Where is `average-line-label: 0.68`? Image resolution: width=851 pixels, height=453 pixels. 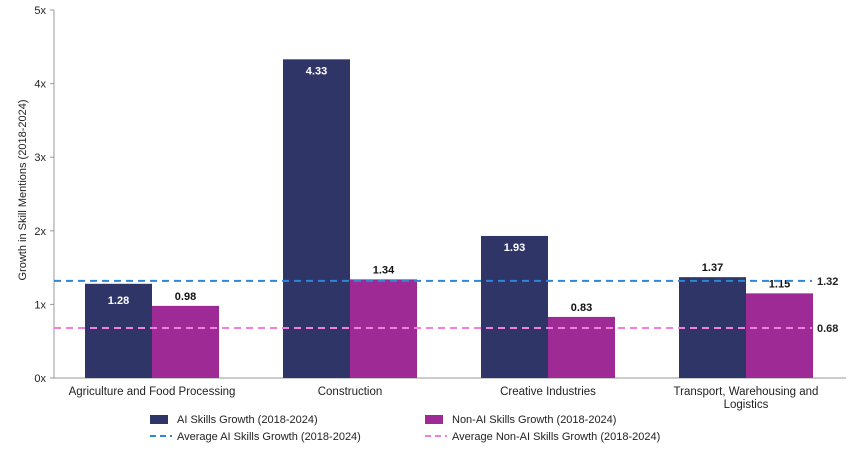
average-line-label: 0.68 is located at coordinates (827, 329).